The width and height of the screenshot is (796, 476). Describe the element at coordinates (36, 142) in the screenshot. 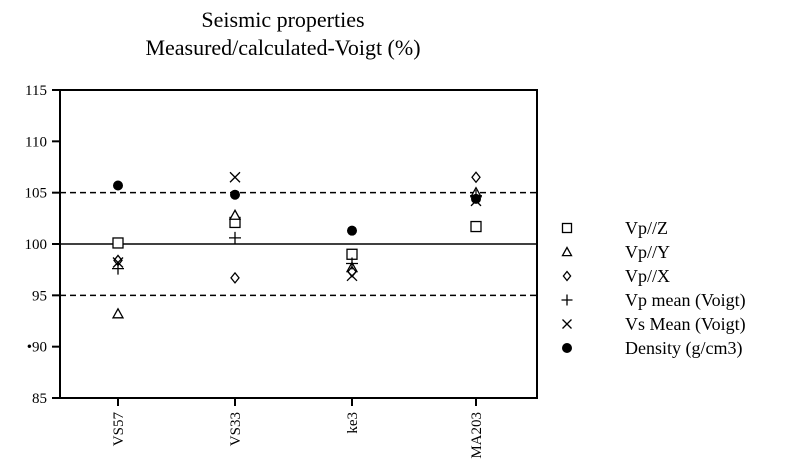

I see `y-tick-label: 110` at that location.